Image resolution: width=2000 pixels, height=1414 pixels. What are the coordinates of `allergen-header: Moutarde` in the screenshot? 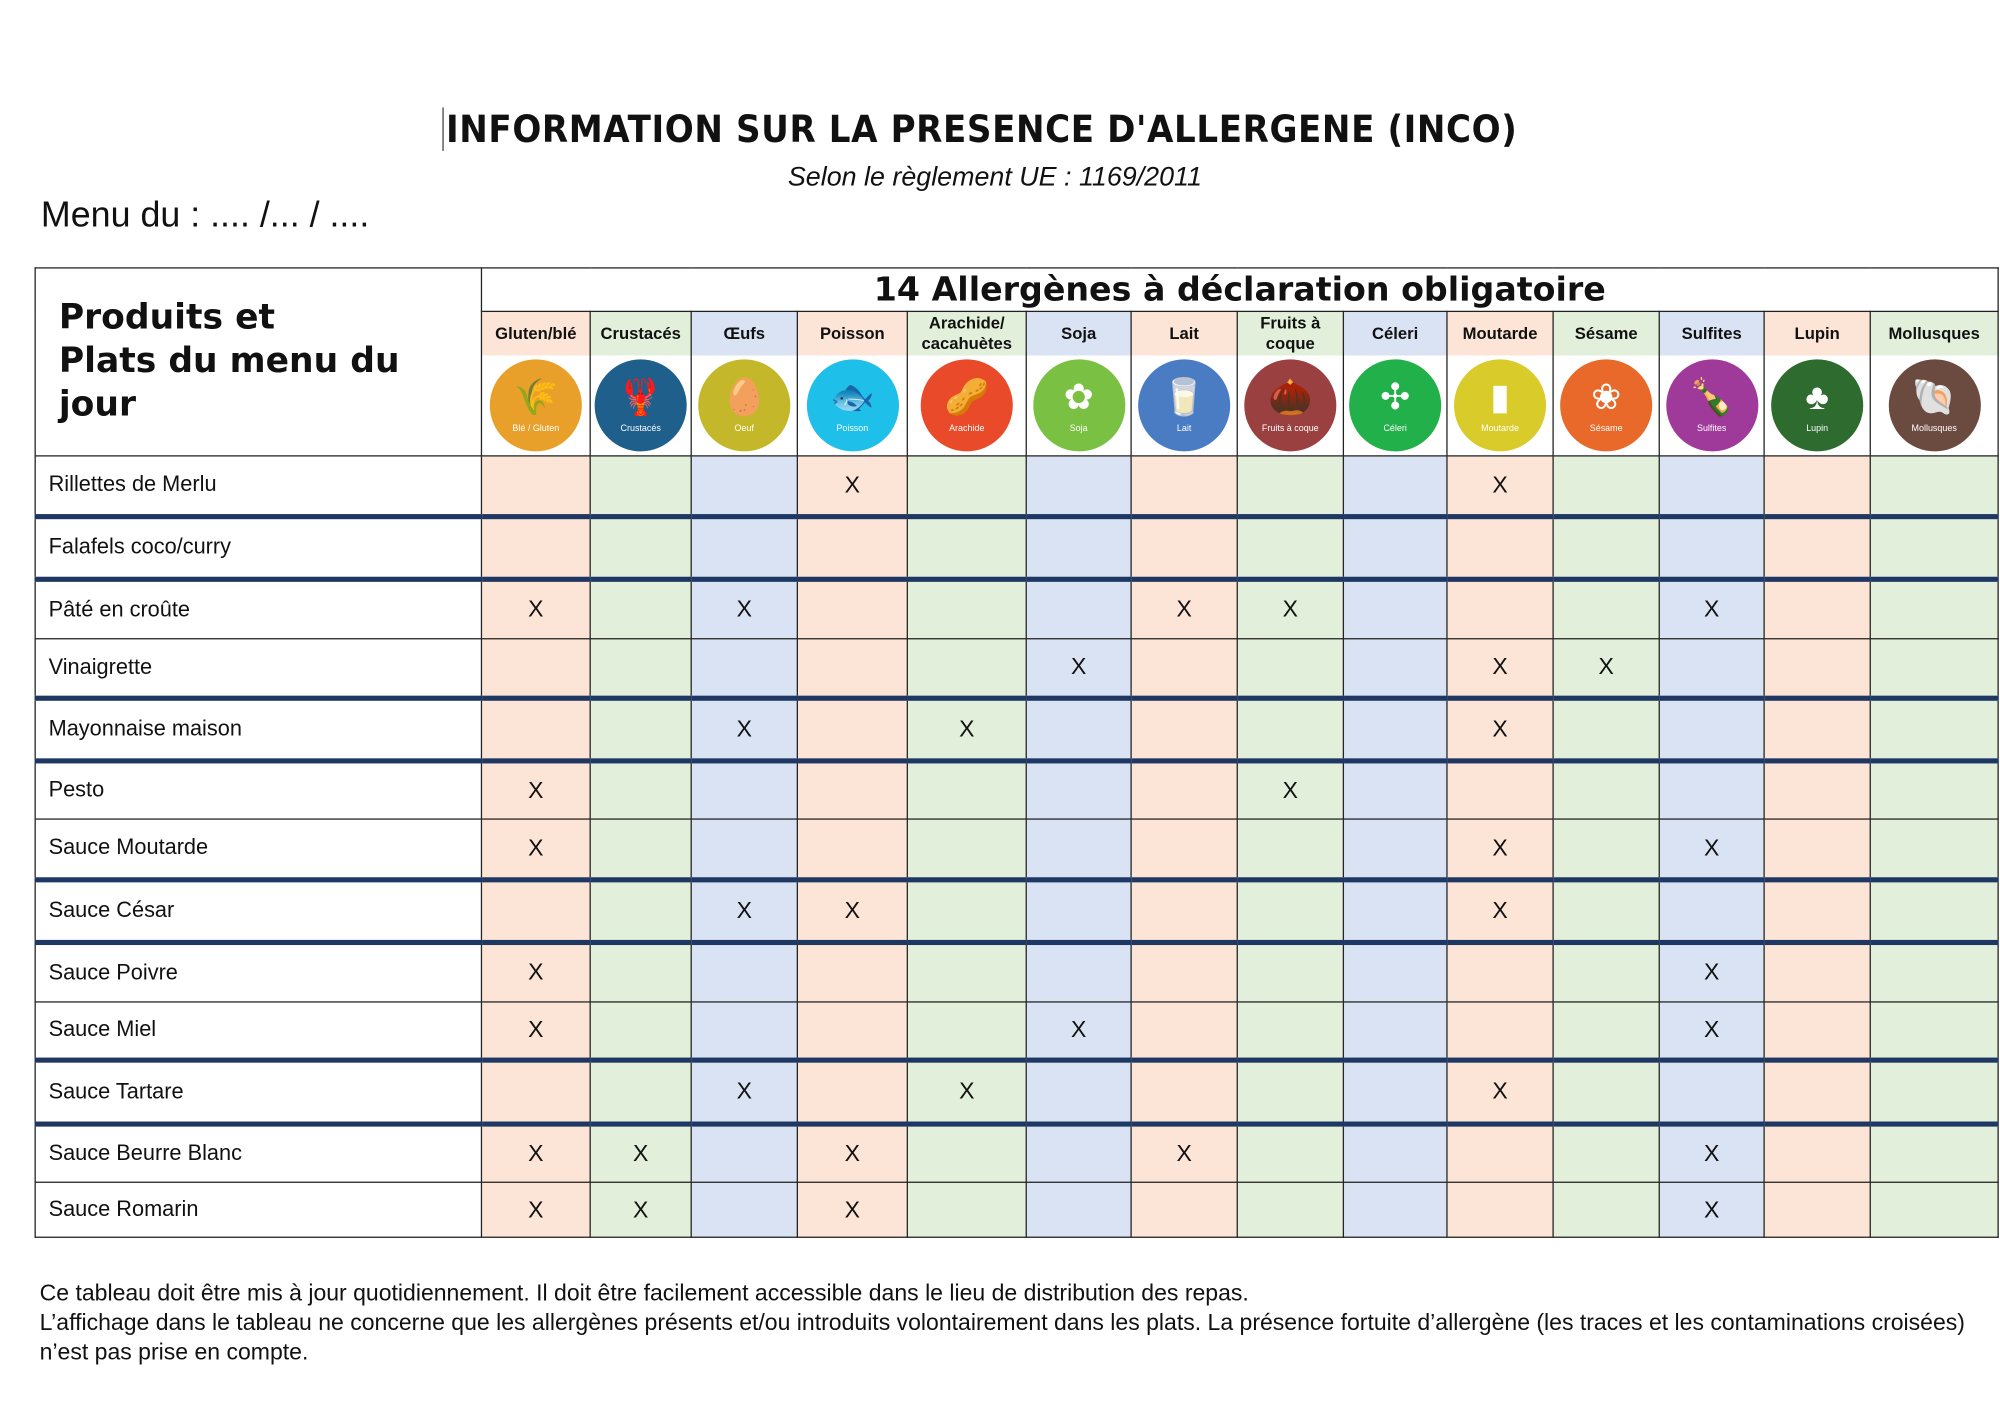 It's located at (1500, 333).